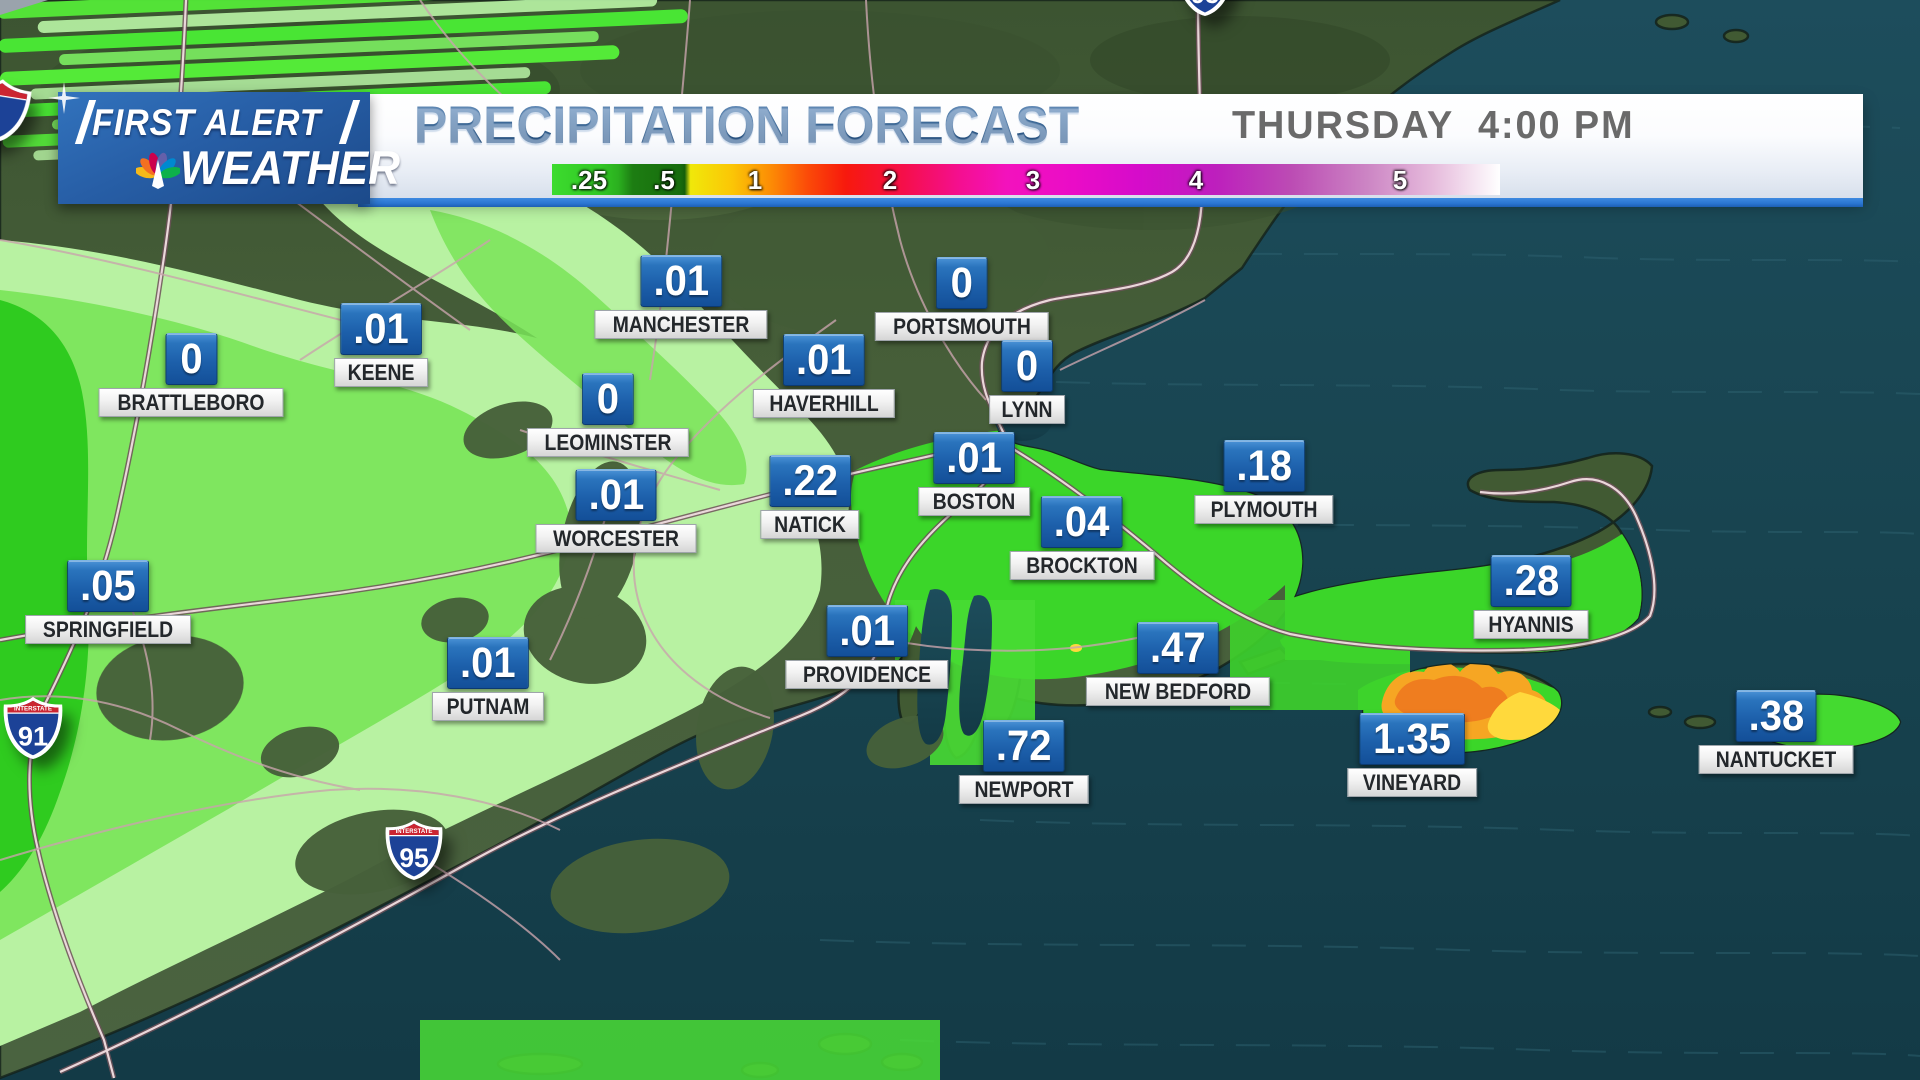 This screenshot has width=1920, height=1080. Describe the element at coordinates (158, 170) in the screenshot. I see `nbc-peacock-icon` at that location.